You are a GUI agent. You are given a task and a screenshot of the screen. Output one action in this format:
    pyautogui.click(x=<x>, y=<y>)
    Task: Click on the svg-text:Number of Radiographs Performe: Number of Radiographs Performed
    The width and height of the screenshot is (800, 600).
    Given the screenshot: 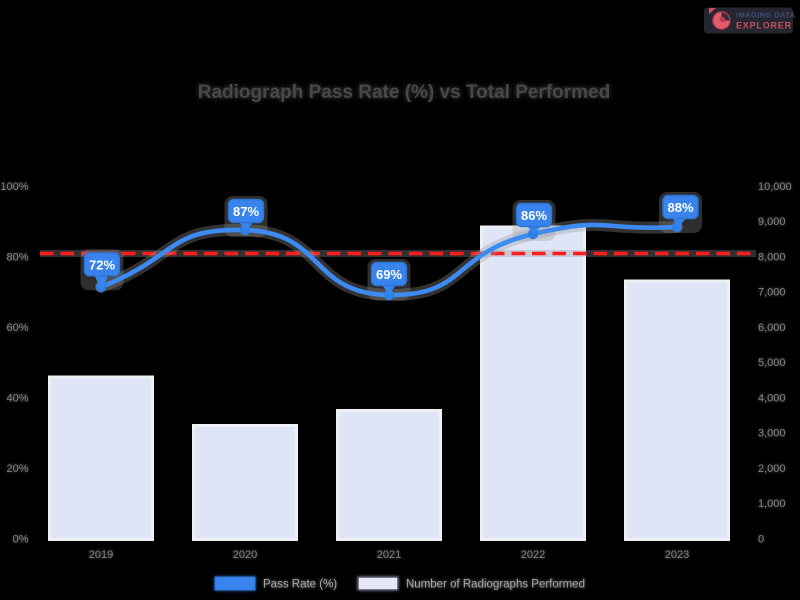 What is the action you would take?
    pyautogui.click(x=495, y=585)
    